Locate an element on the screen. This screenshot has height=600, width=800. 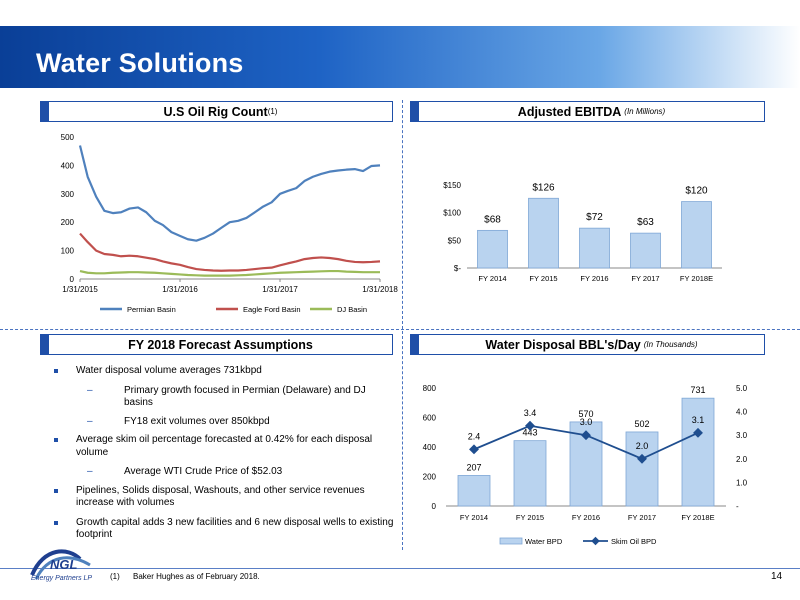
rig-count-title: U.S Oil Rig Count is located at coordinates (215, 111).